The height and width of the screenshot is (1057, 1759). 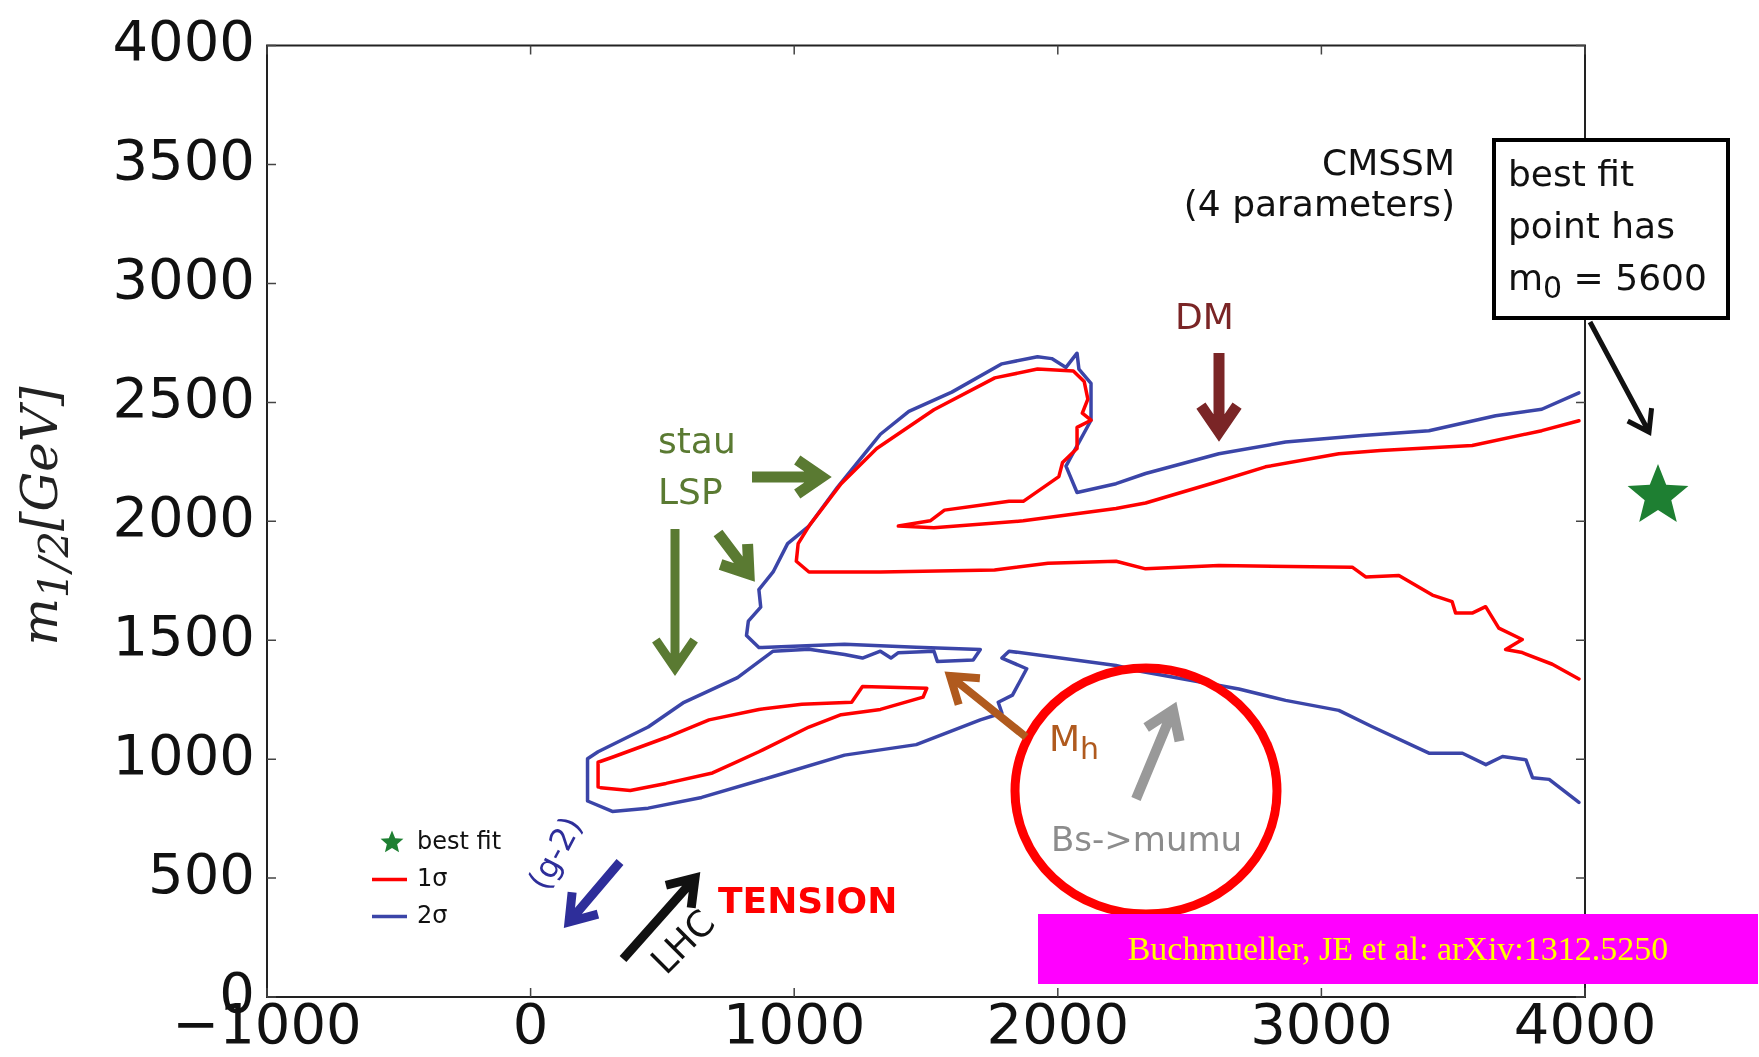 I want to click on annotation: TENSION, so click(x=808, y=900).